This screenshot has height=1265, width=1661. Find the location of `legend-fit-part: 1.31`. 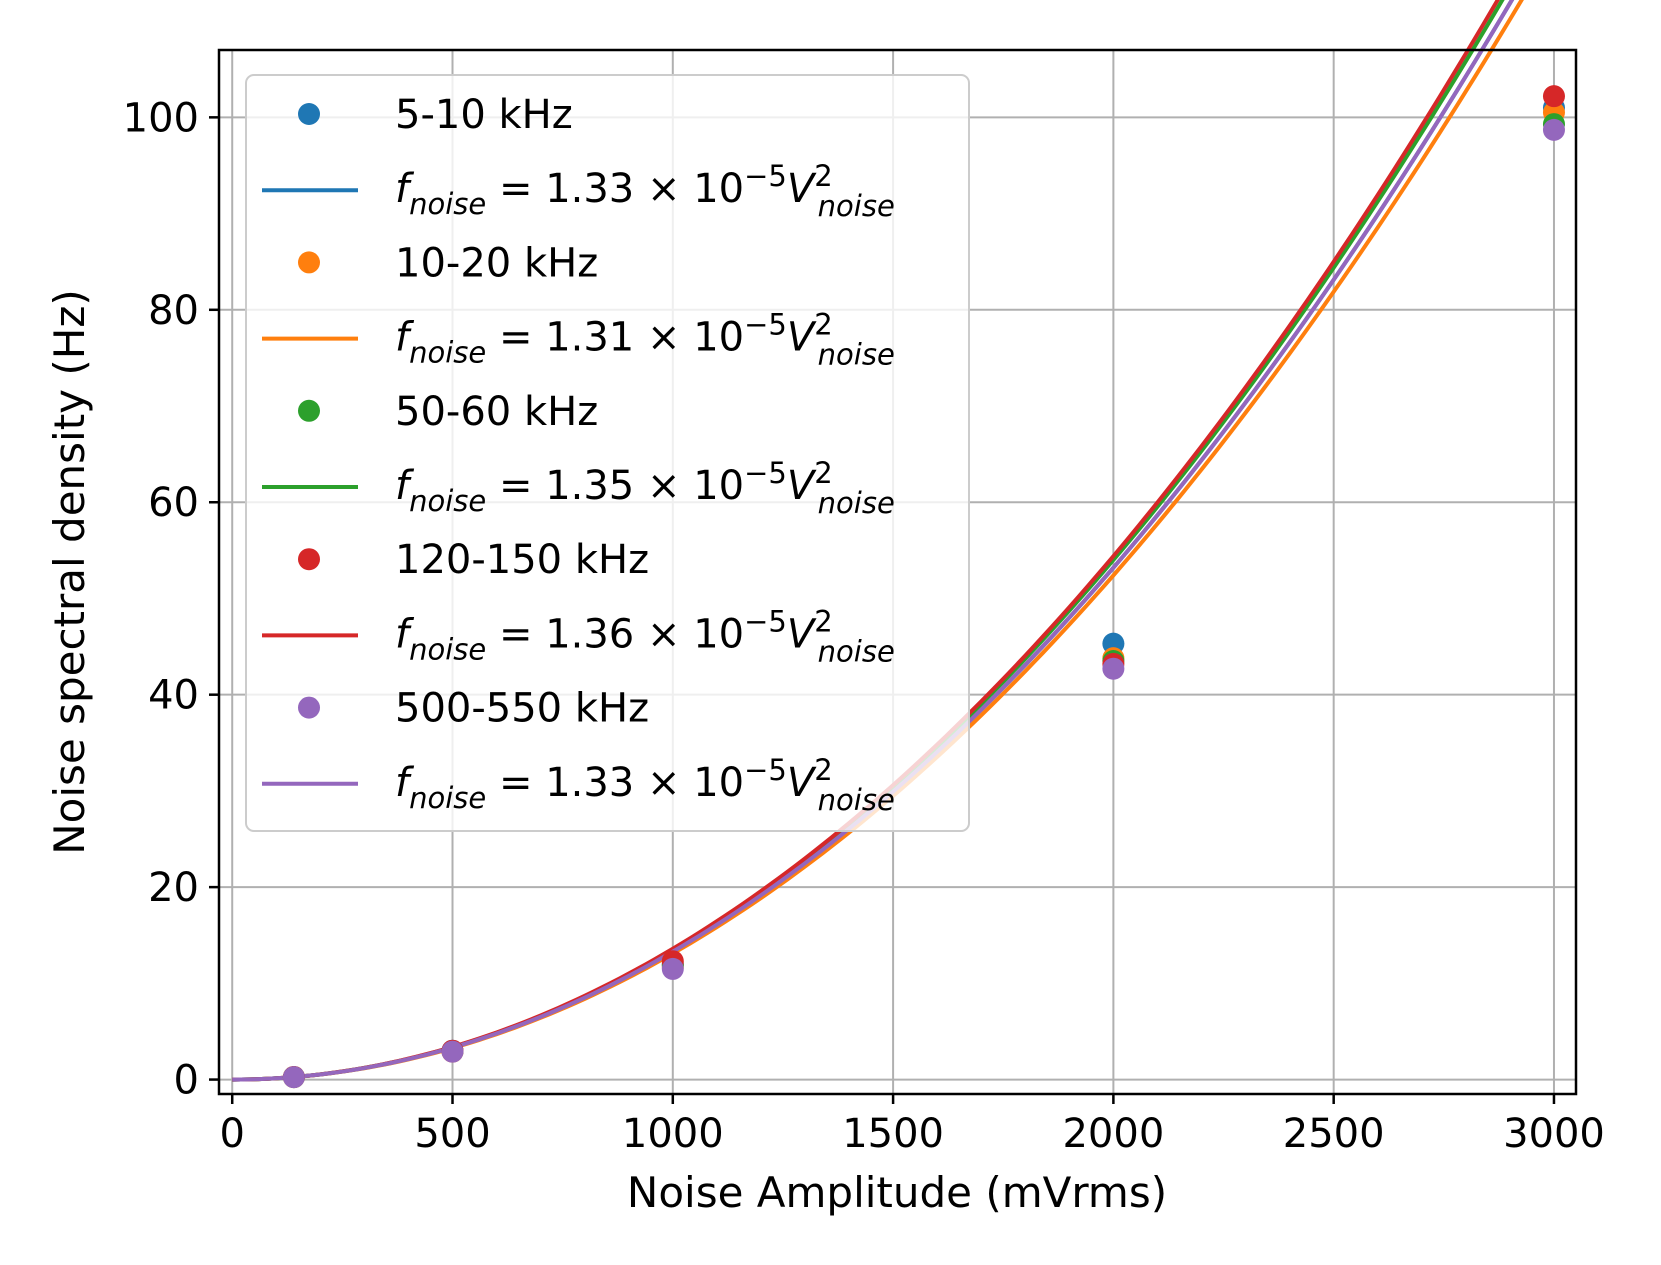

legend-fit-part: 1.31 is located at coordinates (589, 338).